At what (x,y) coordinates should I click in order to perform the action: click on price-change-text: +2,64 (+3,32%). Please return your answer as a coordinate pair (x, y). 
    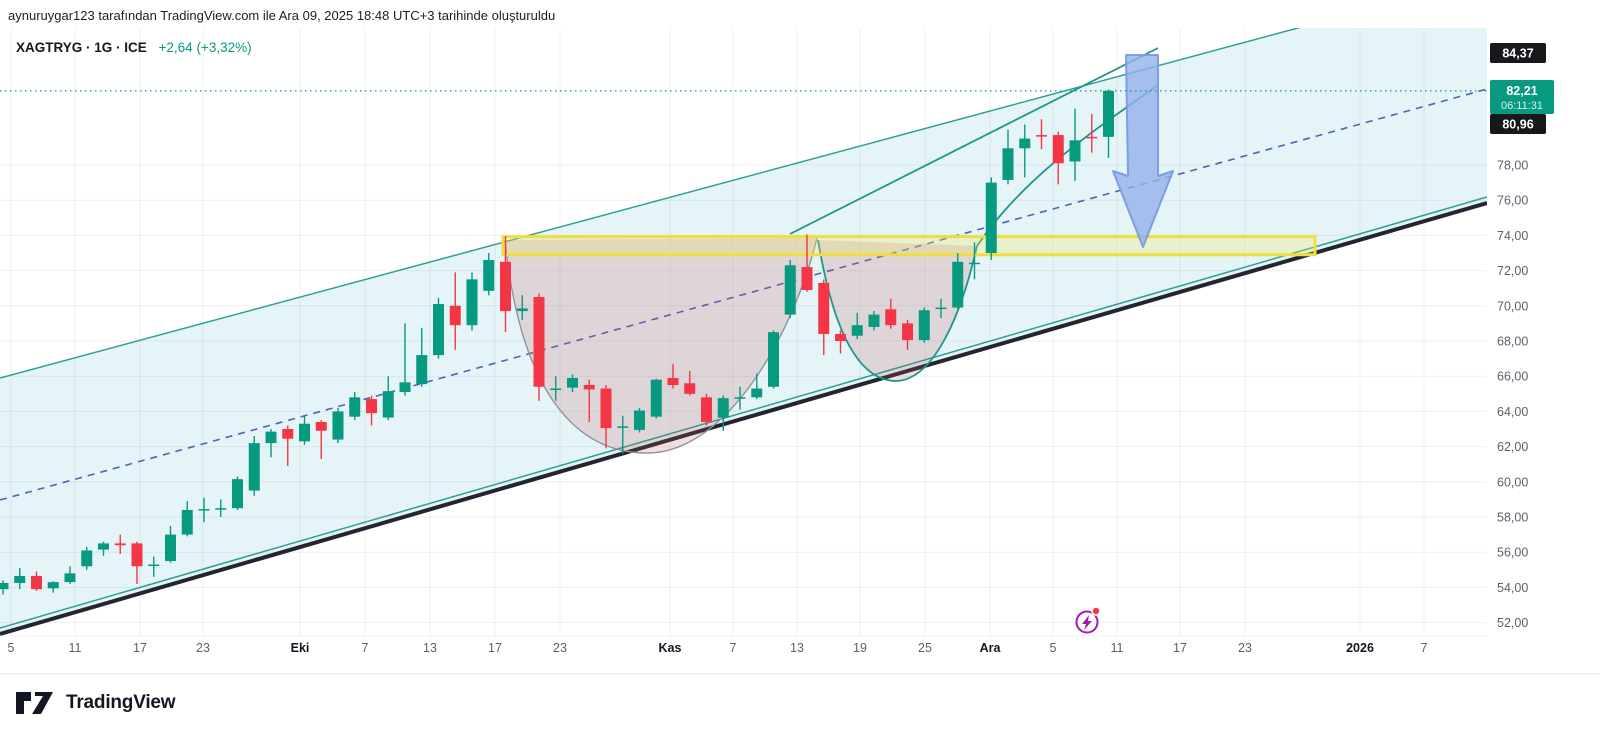
    Looking at the image, I should click on (205, 47).